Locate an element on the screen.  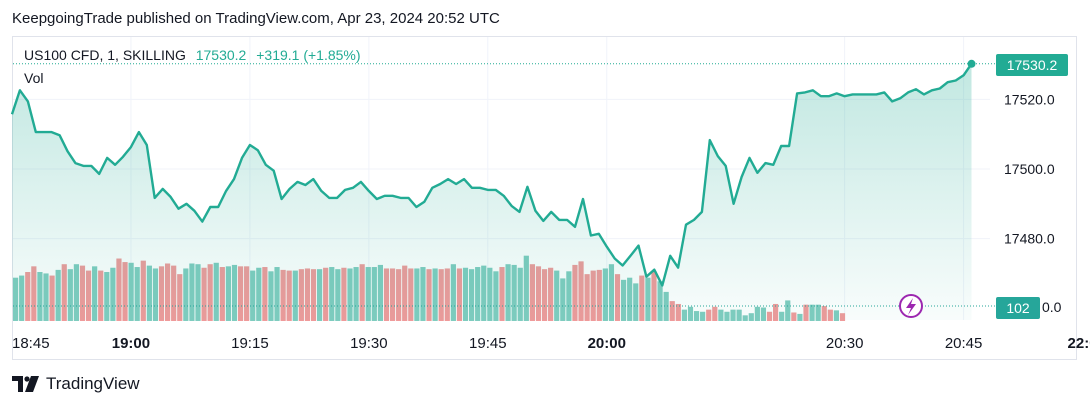
last-price-label: 17530.2 is located at coordinates (221, 55).